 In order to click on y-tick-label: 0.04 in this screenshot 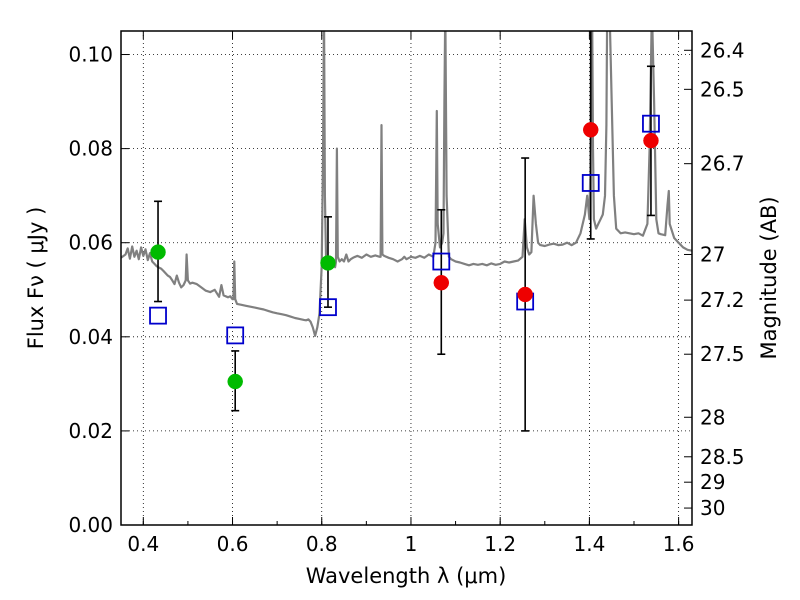, I will do `click(90, 337)`.